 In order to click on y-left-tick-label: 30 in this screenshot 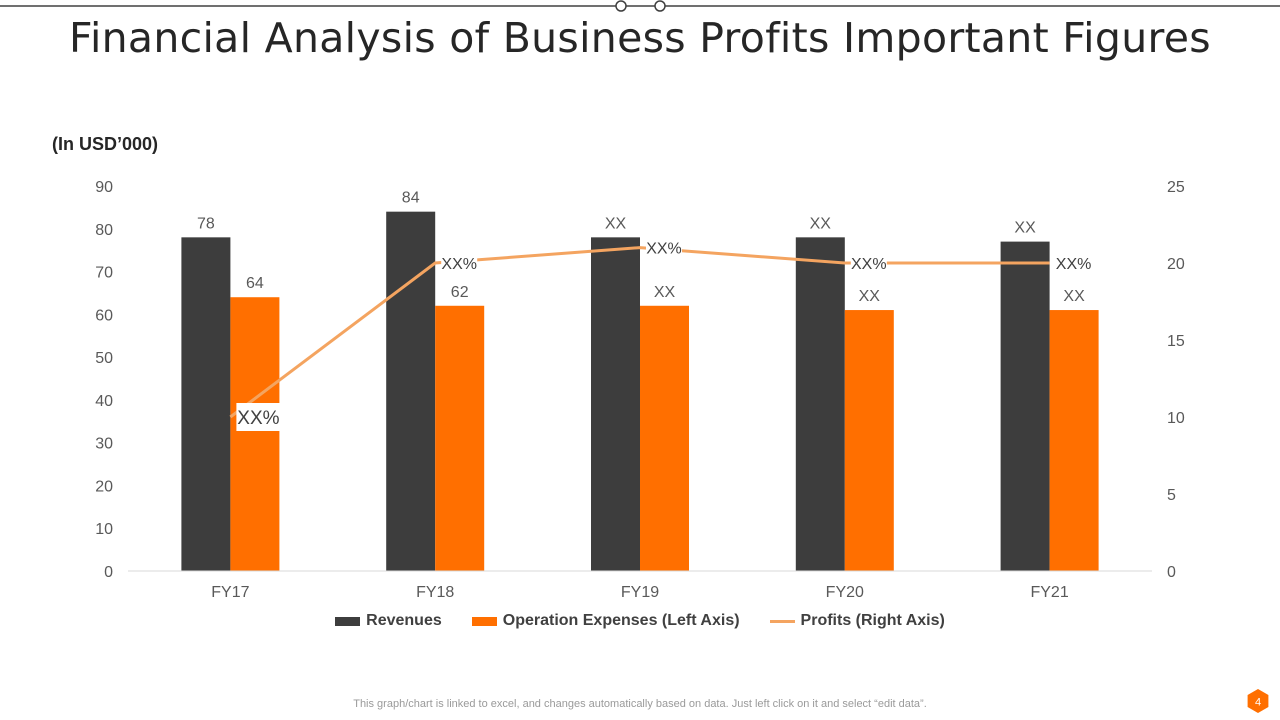, I will do `click(104, 444)`.